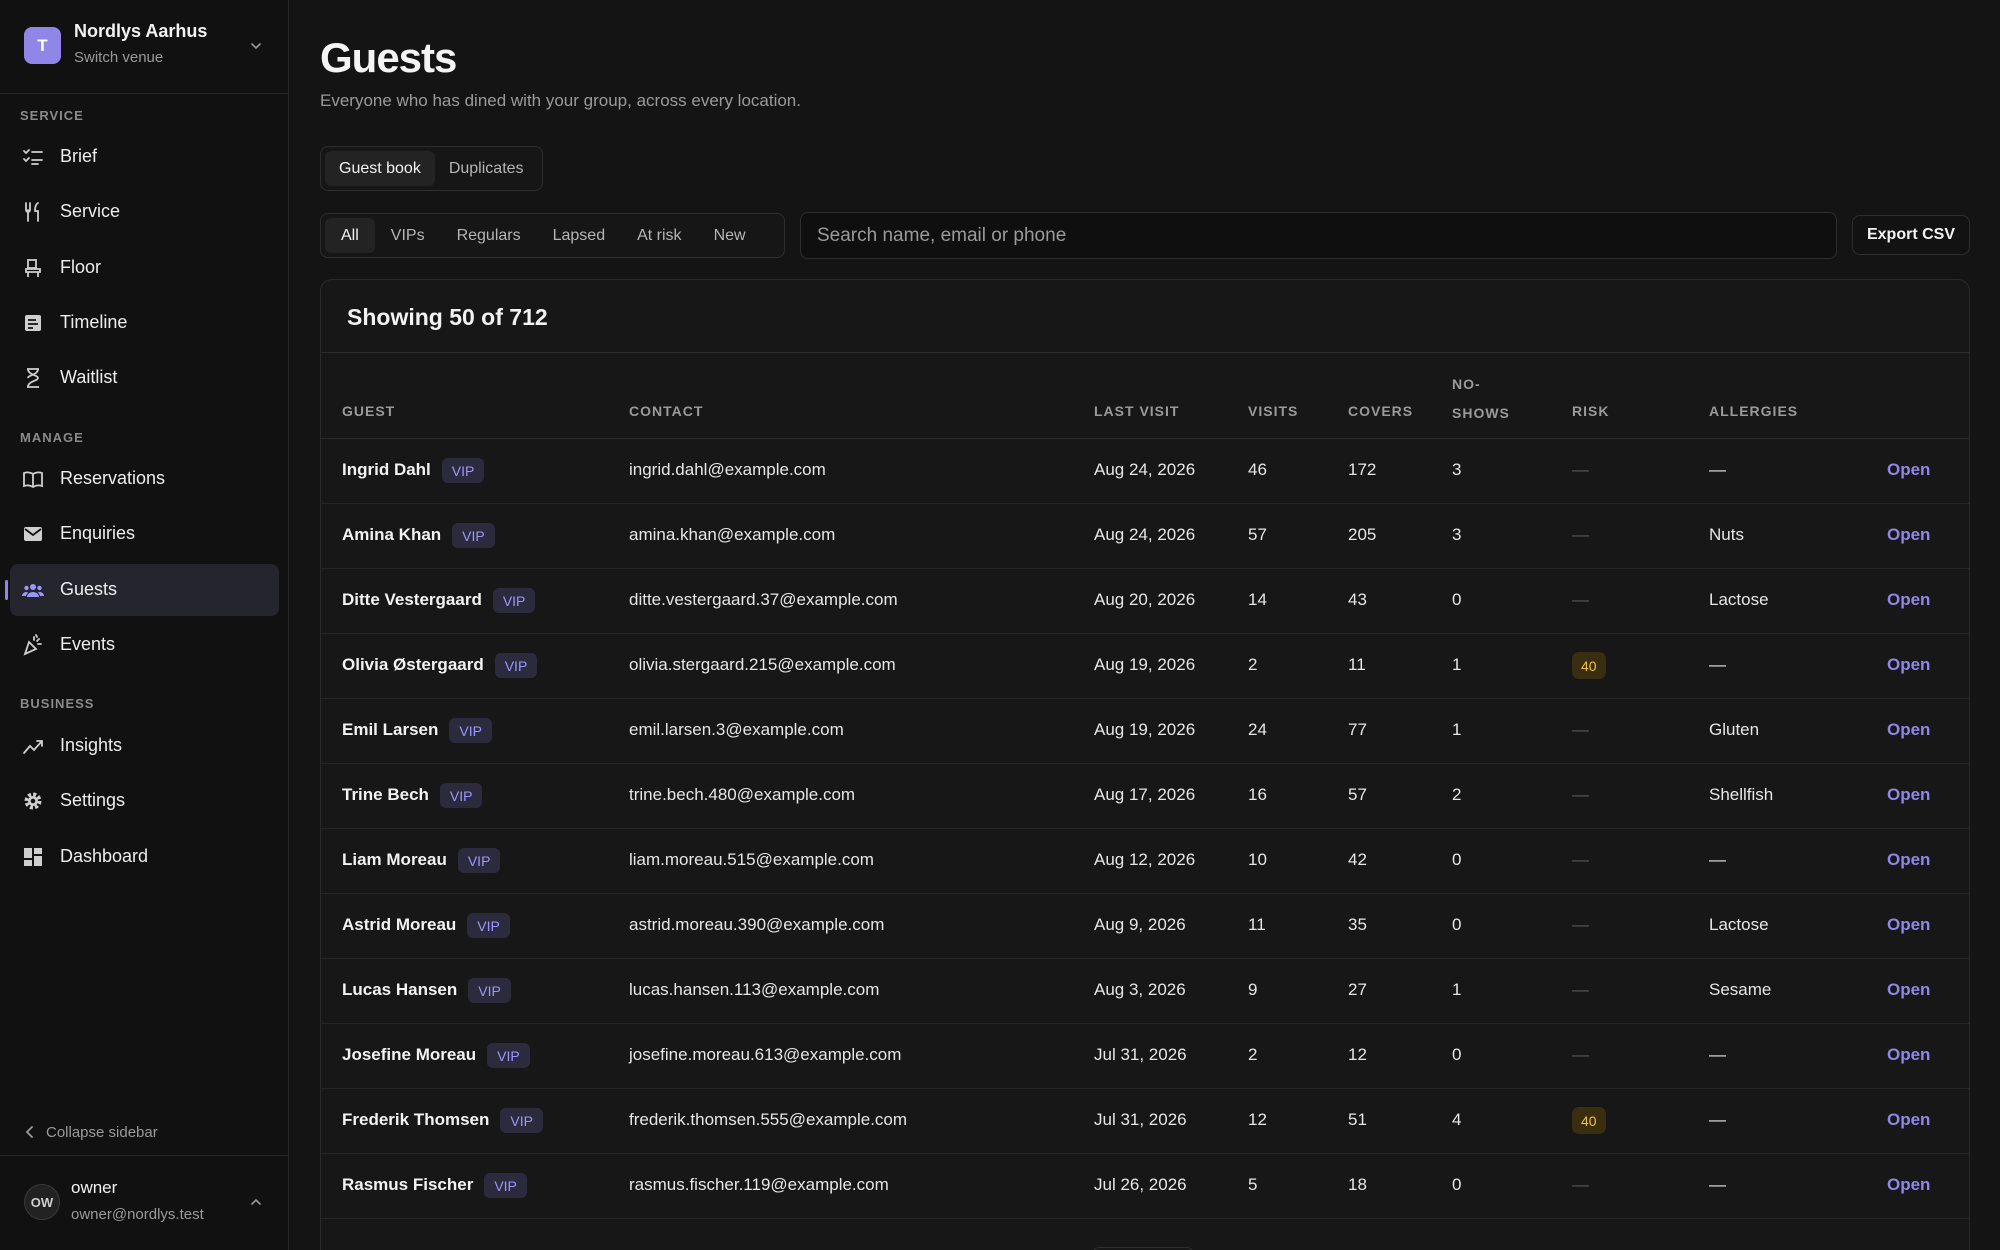  Describe the element at coordinates (1457, 989) in the screenshot. I see `no-show-count: 1` at that location.